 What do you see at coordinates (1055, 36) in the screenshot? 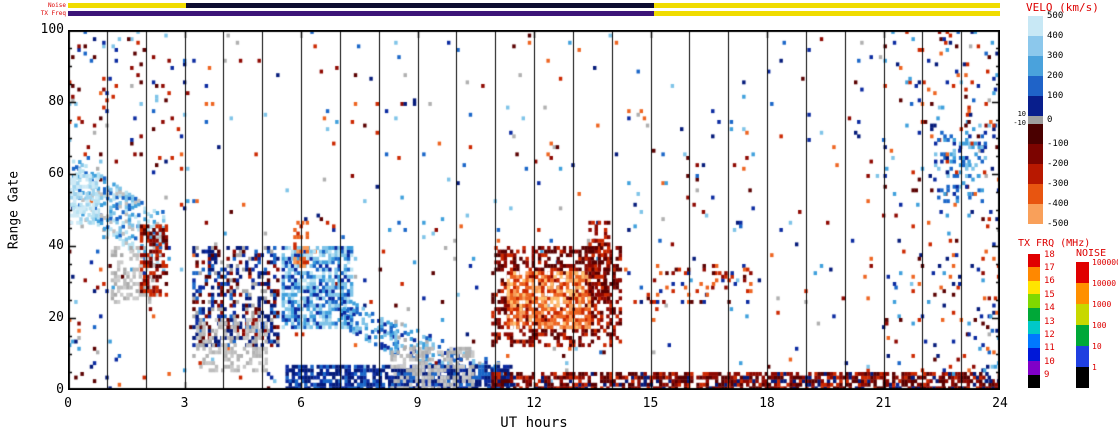
I see `velo-scale-label: 400` at bounding box center [1055, 36].